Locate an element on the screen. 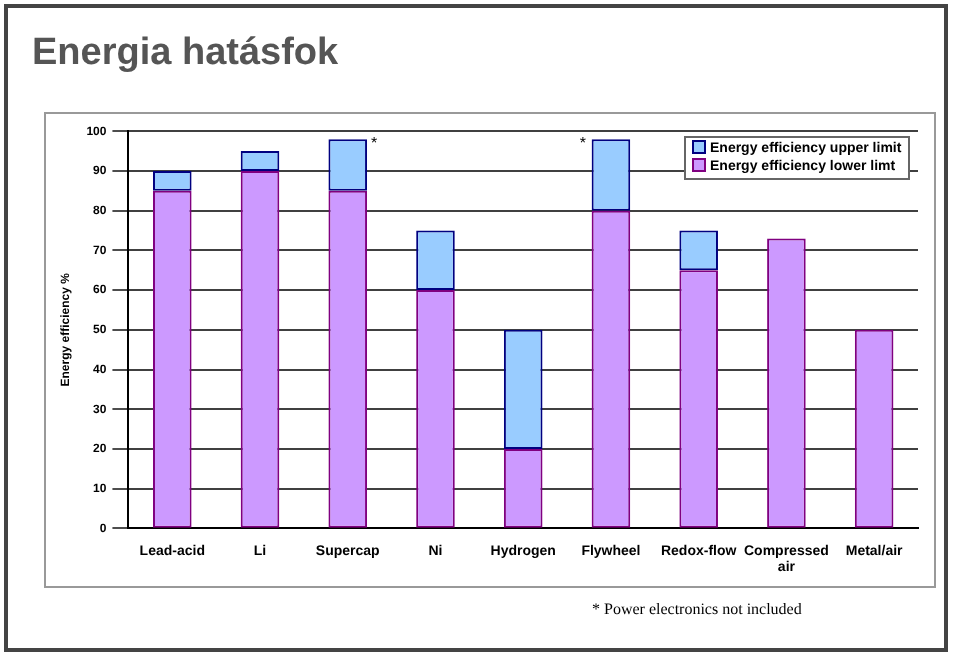 The height and width of the screenshot is (664, 960). text: * Power electronics not included is located at coordinates (697, 609).